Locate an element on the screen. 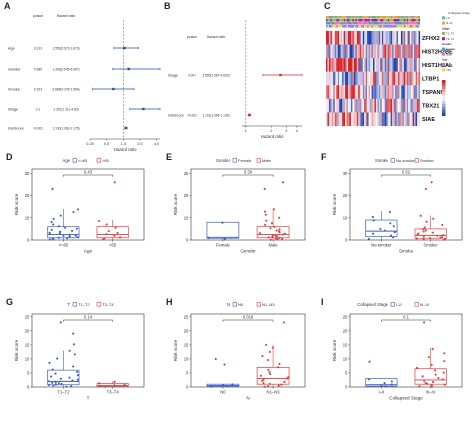 Image resolution: width=474 pixels, height=431 pixels. heatmap-gene-label: TSPAN9 is located at coordinates (433, 93).